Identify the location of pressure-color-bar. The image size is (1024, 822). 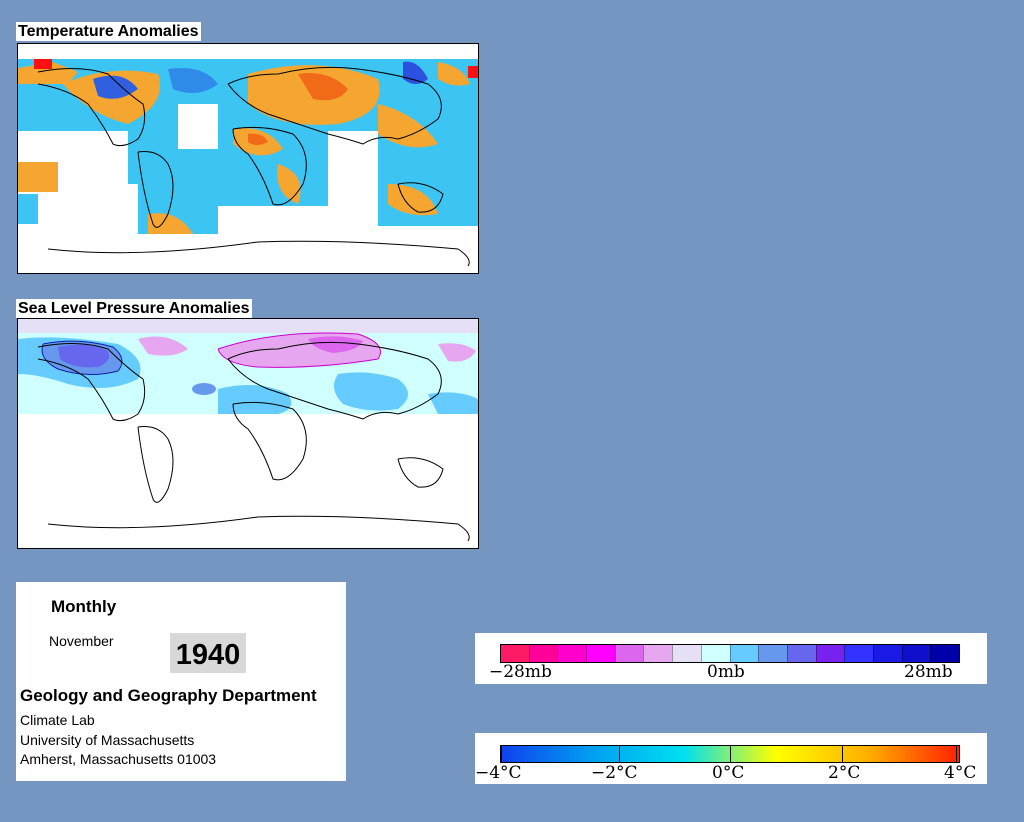
(730, 653).